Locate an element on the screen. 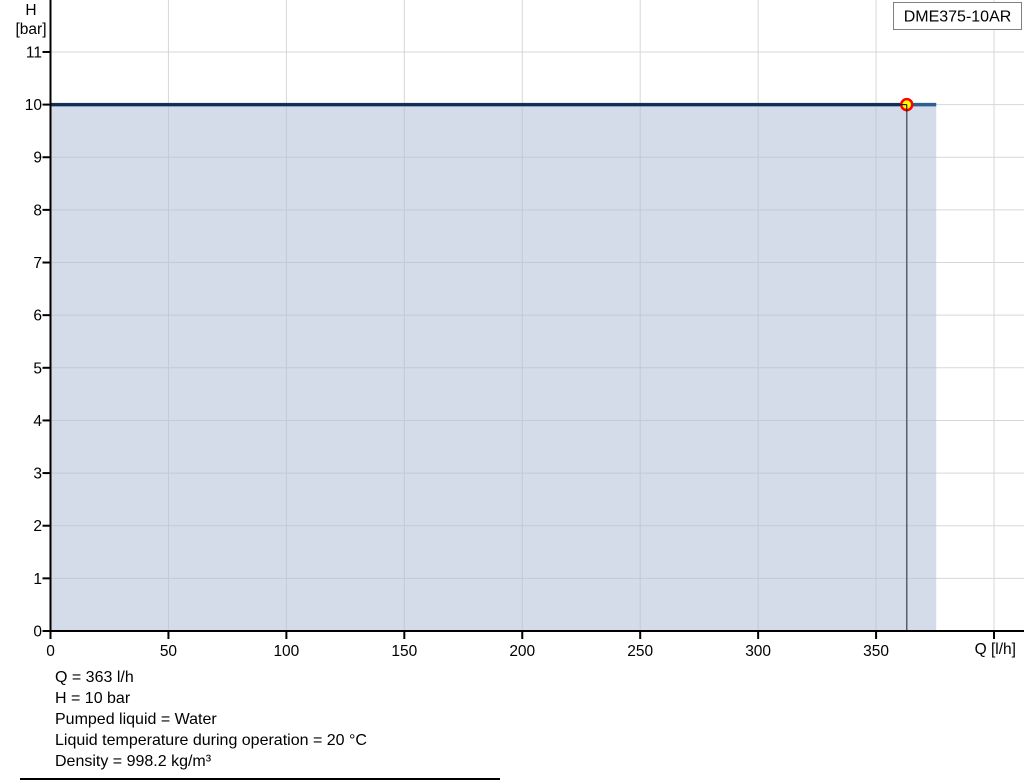 This screenshot has height=781, width=1024. info-line-density: Density = 998.2 kg/m³ is located at coordinates (133, 761).